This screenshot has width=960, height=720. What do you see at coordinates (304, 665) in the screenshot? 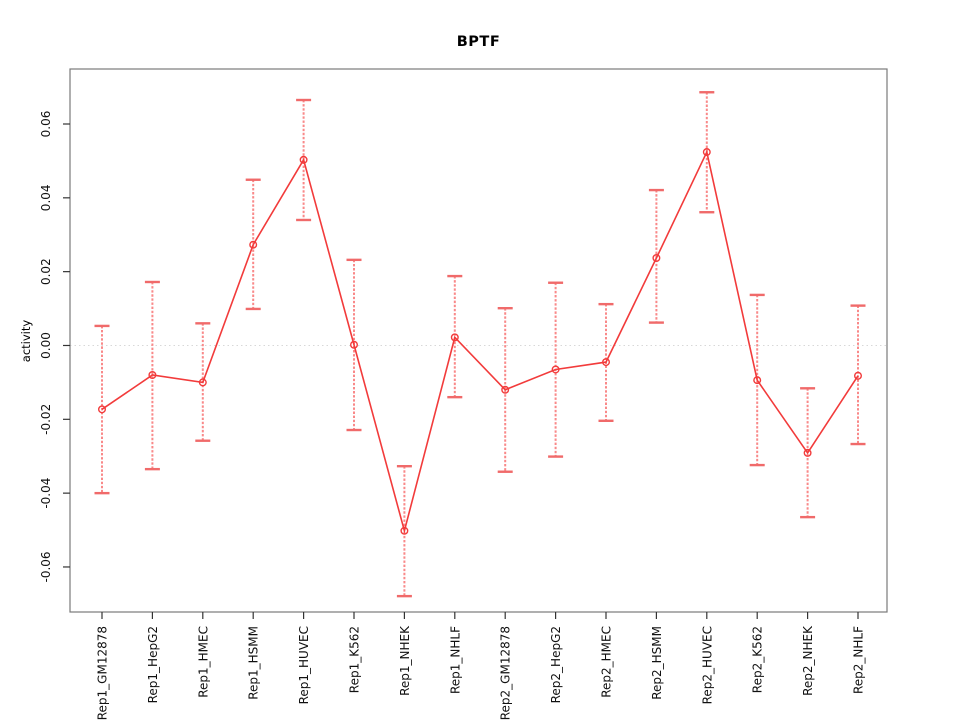
I see `x-tick-label: Rep1_HUVEC` at bounding box center [304, 665].